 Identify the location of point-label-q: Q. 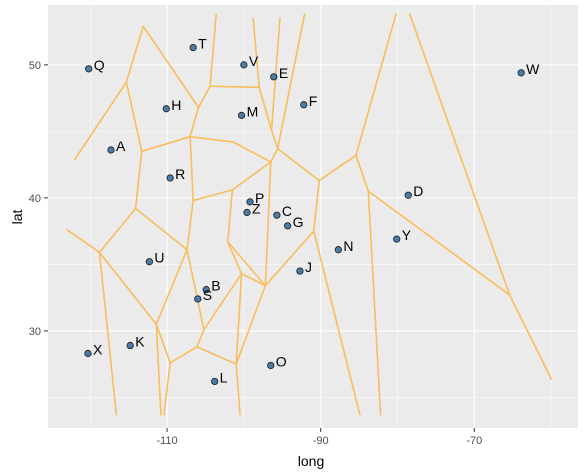
(99, 65).